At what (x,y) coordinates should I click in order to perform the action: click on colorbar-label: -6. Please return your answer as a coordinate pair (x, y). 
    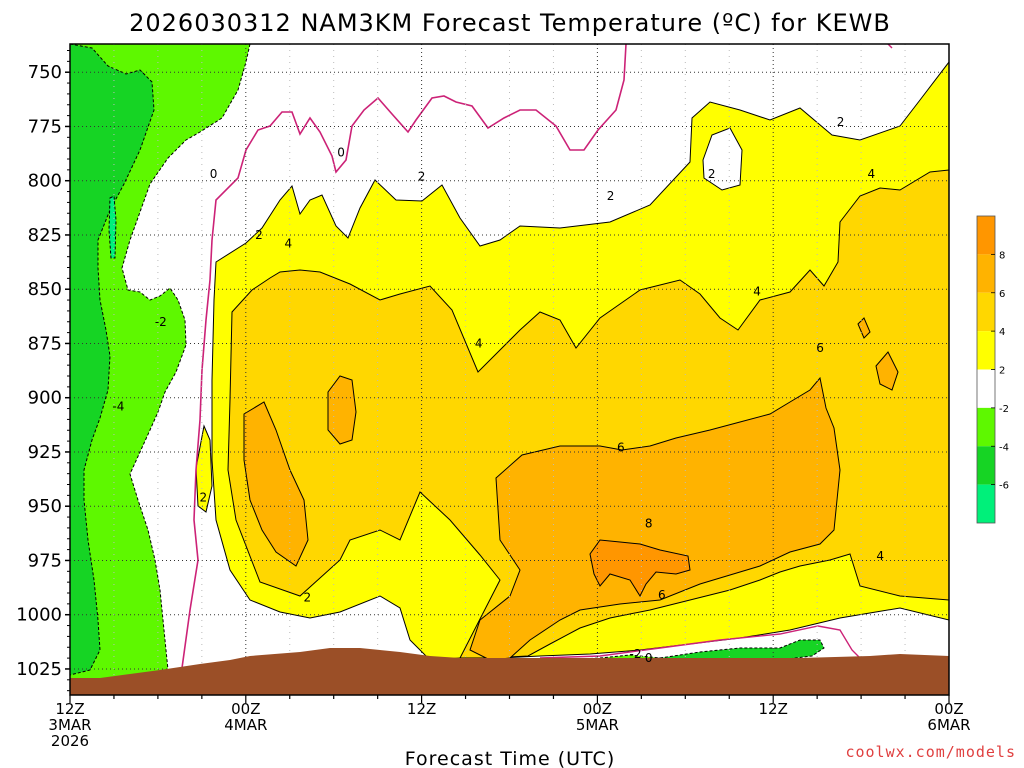
    Looking at the image, I should click on (1004, 486).